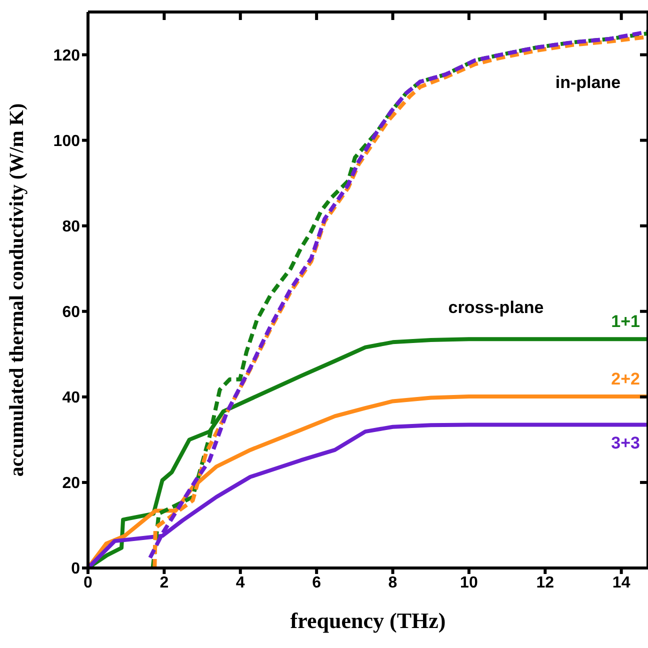 Image resolution: width=648 pixels, height=648 pixels. I want to click on annotation: in-plane, so click(588, 82).